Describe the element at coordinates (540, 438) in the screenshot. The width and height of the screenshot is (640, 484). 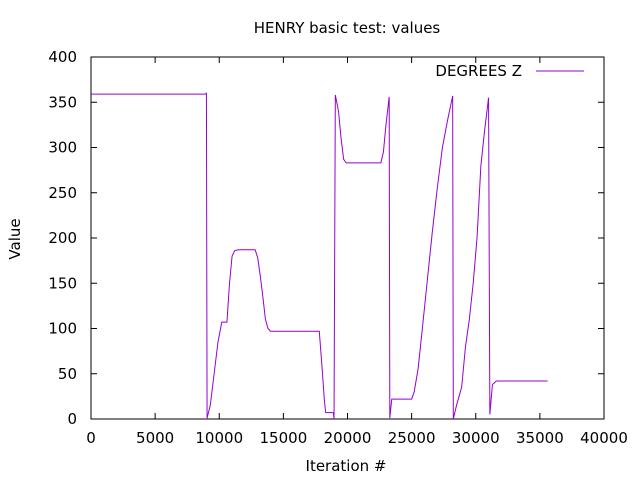
I see `x-tick-label: 35000` at that location.